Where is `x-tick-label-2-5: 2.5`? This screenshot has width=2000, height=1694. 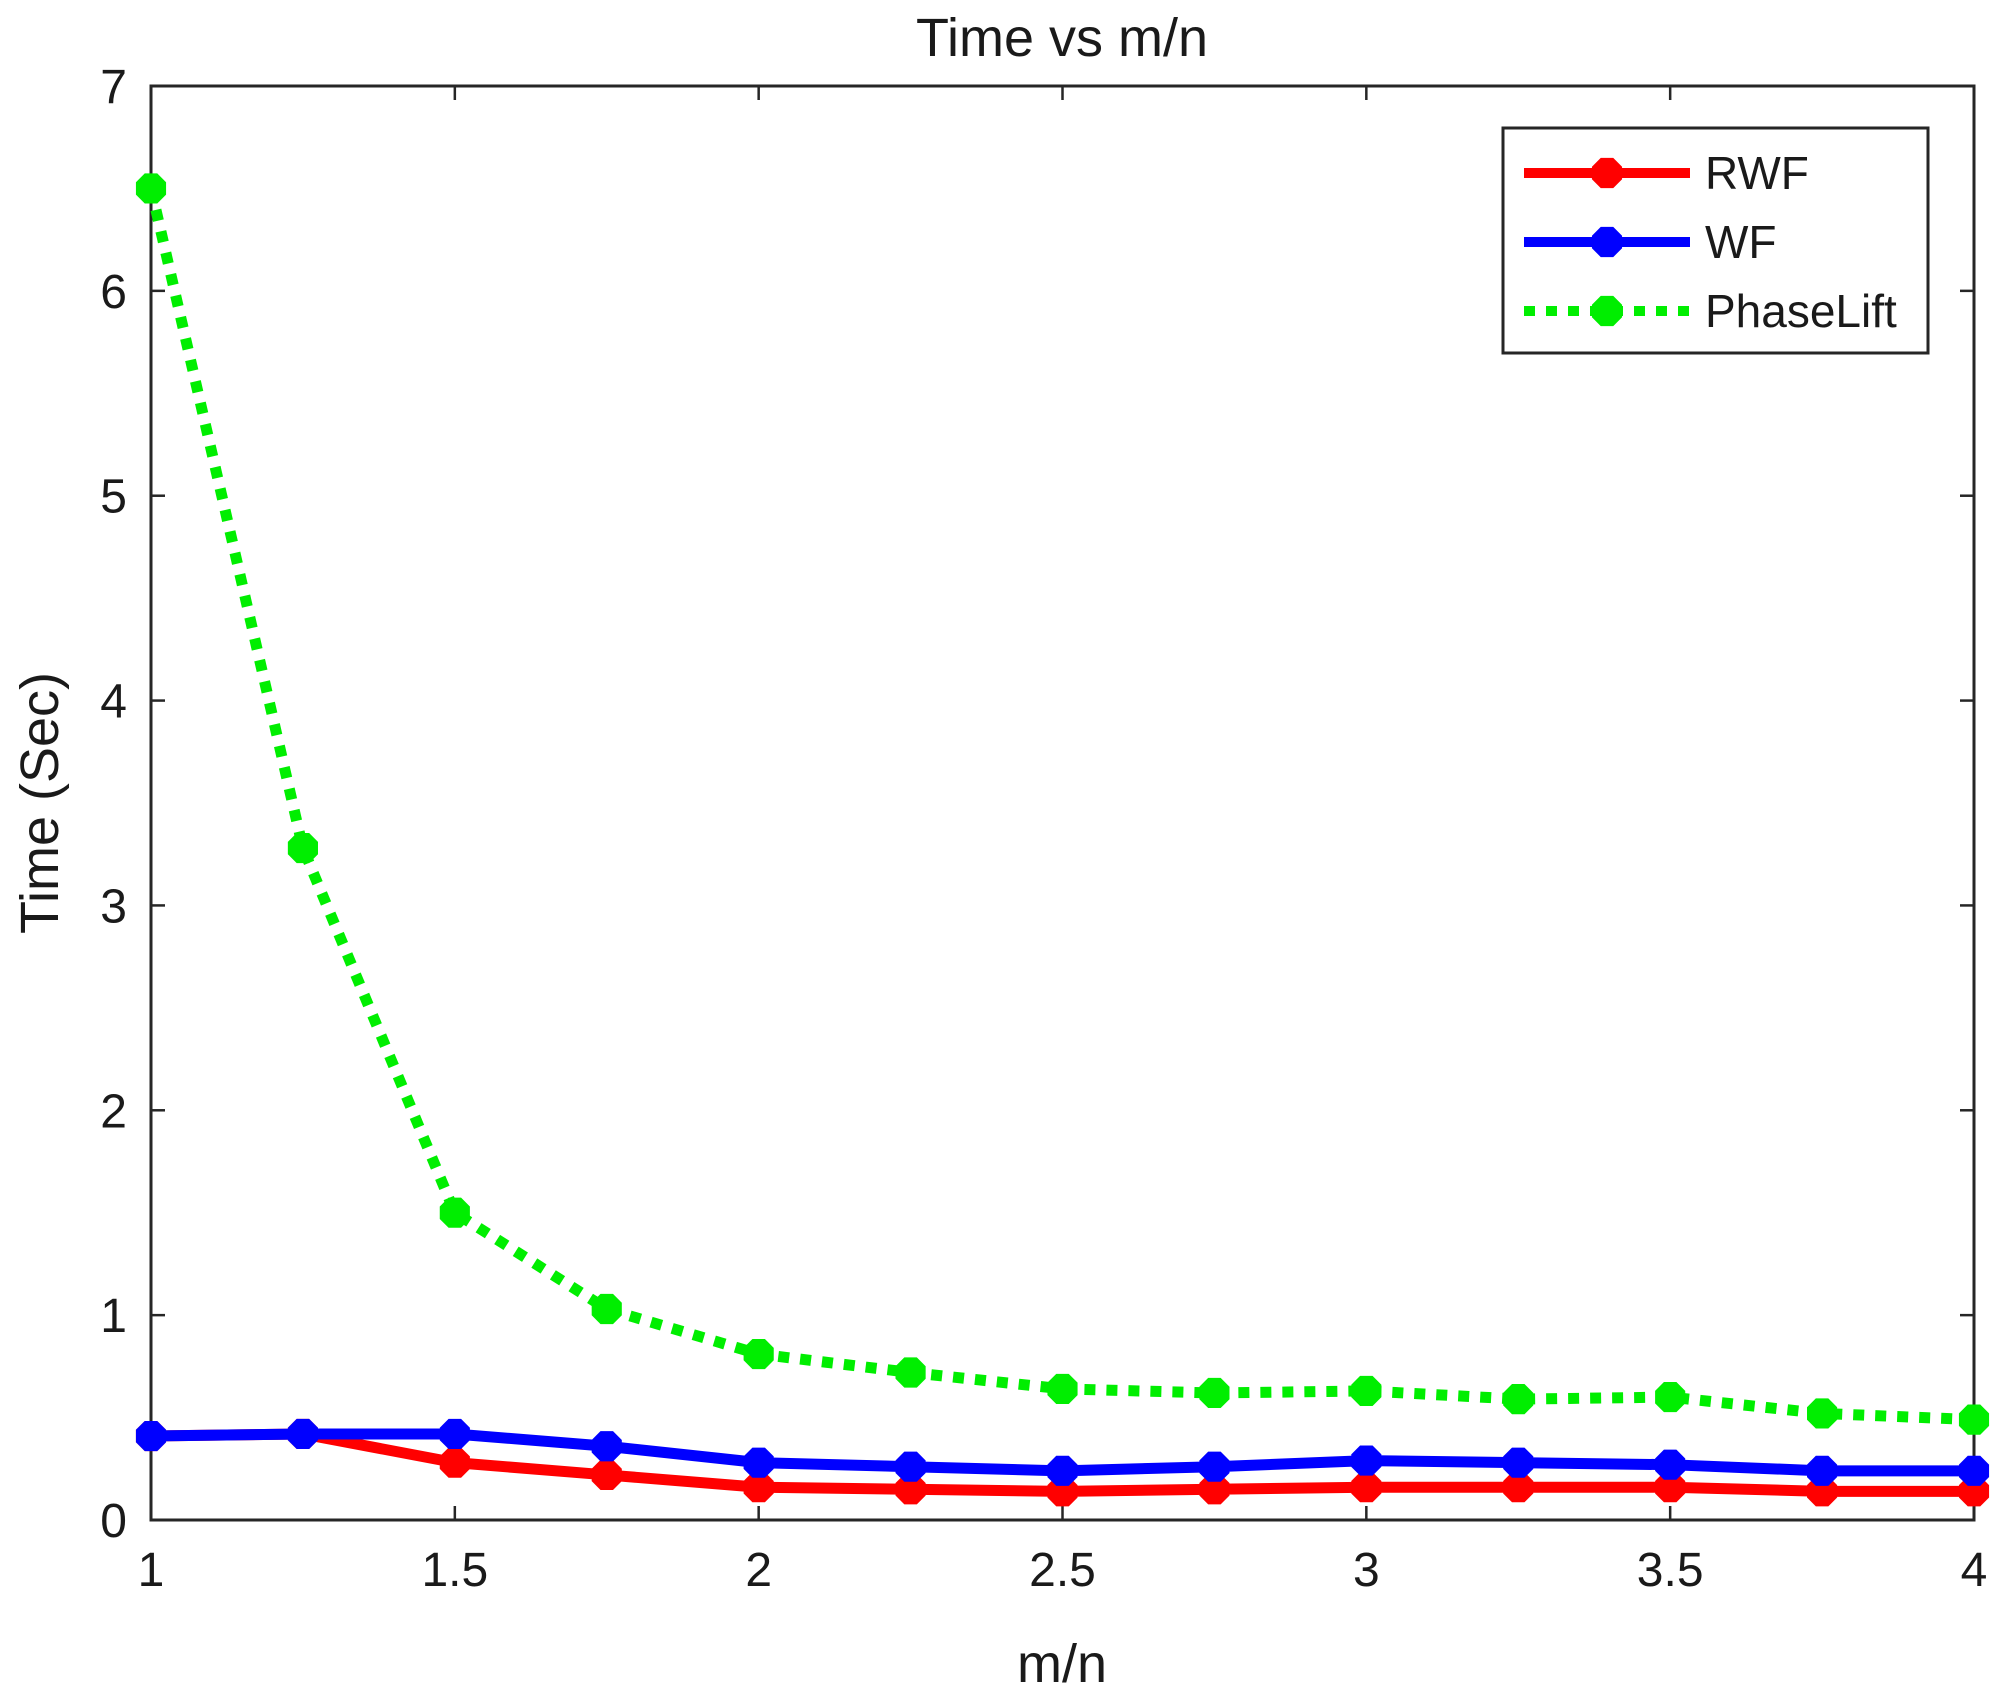 x-tick-label-2-5: 2.5 is located at coordinates (1062, 1570).